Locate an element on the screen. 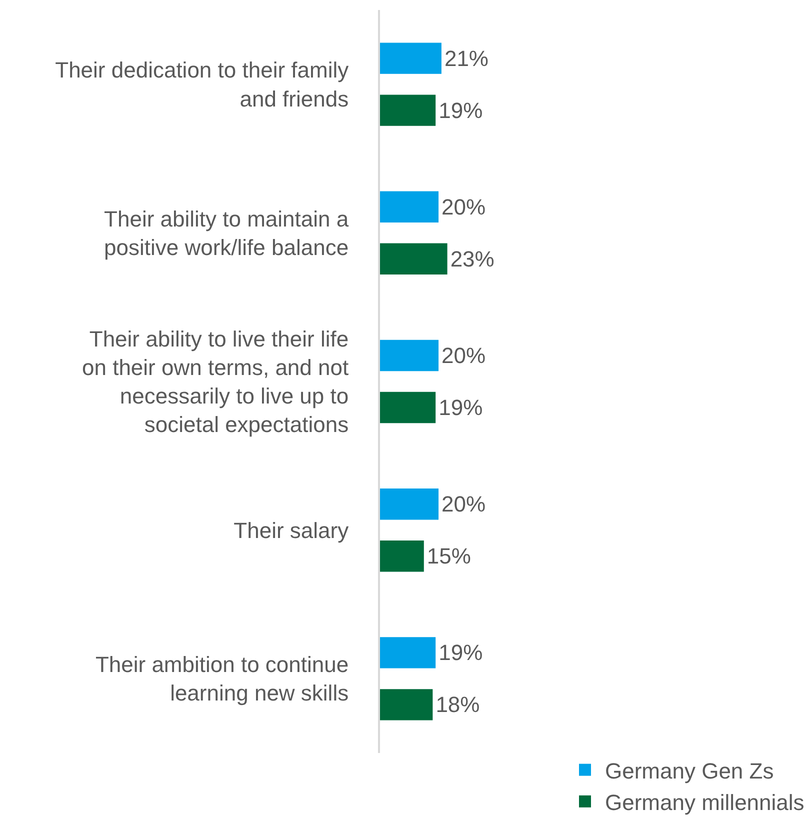 The width and height of the screenshot is (810, 823). y-tick-label: Their ability to live their life on their own terms, and not necessarily to live up to societal expectations is located at coordinates (215, 382).